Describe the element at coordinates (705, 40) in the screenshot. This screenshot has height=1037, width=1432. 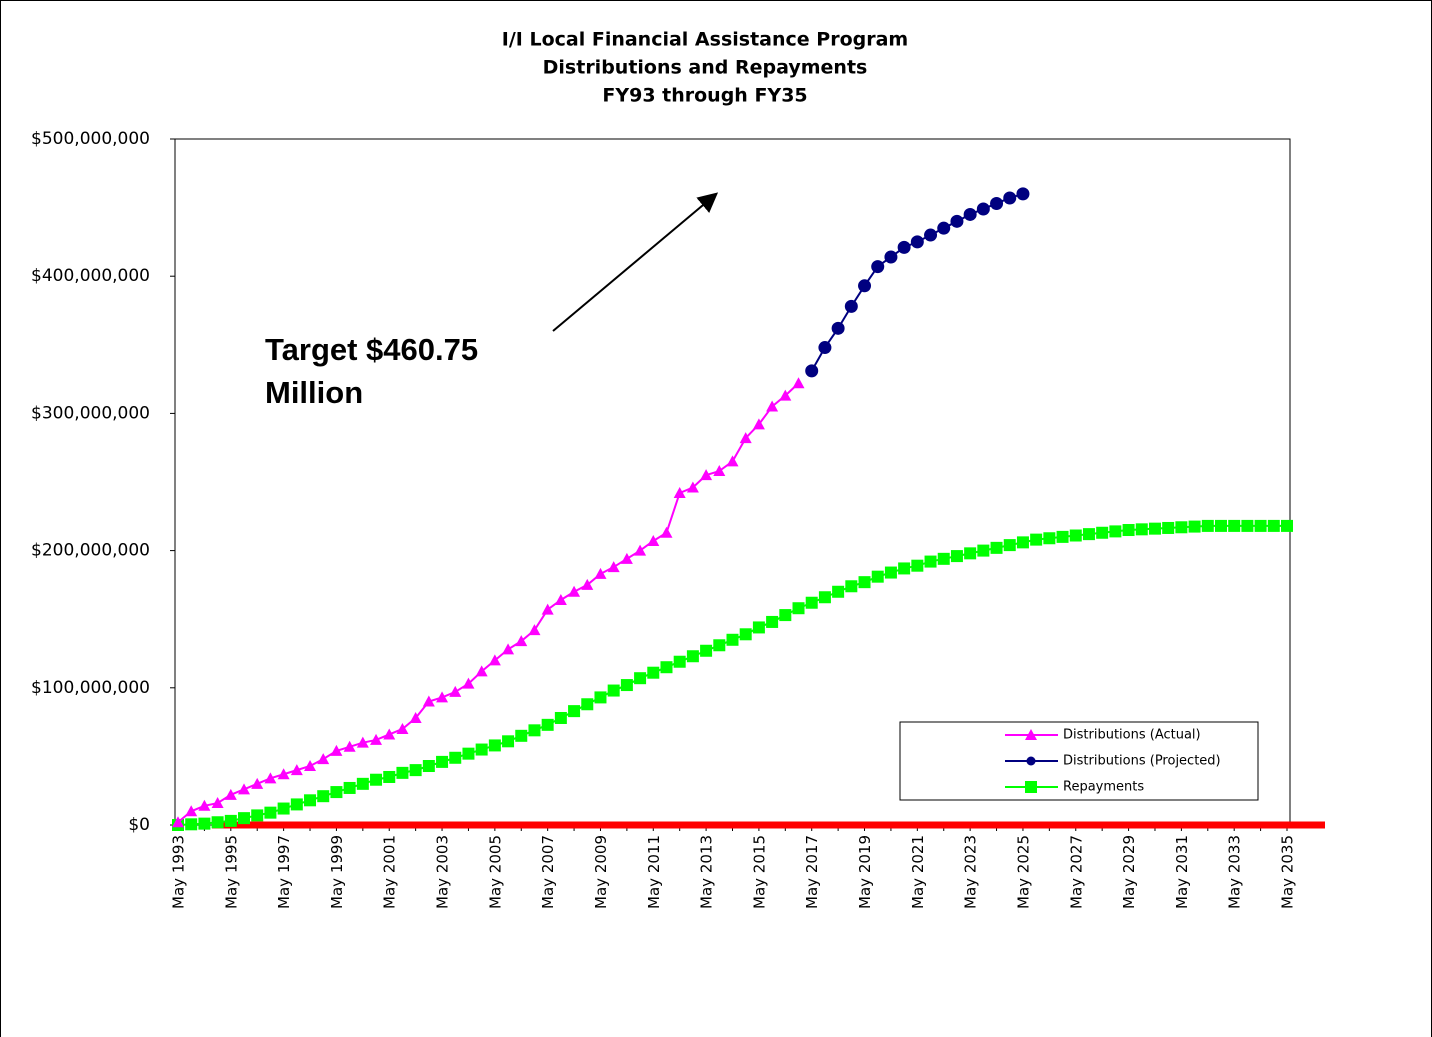
I see `title-line: I/I Local Financial Assistance Program` at that location.